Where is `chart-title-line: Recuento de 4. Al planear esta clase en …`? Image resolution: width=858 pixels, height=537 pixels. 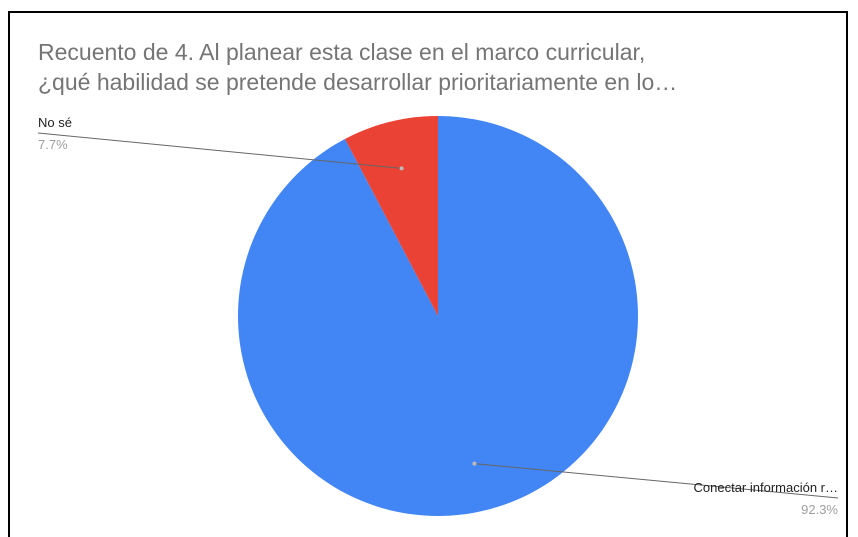
chart-title-line: Recuento de 4. Al planear esta clase en … is located at coordinates (341, 52).